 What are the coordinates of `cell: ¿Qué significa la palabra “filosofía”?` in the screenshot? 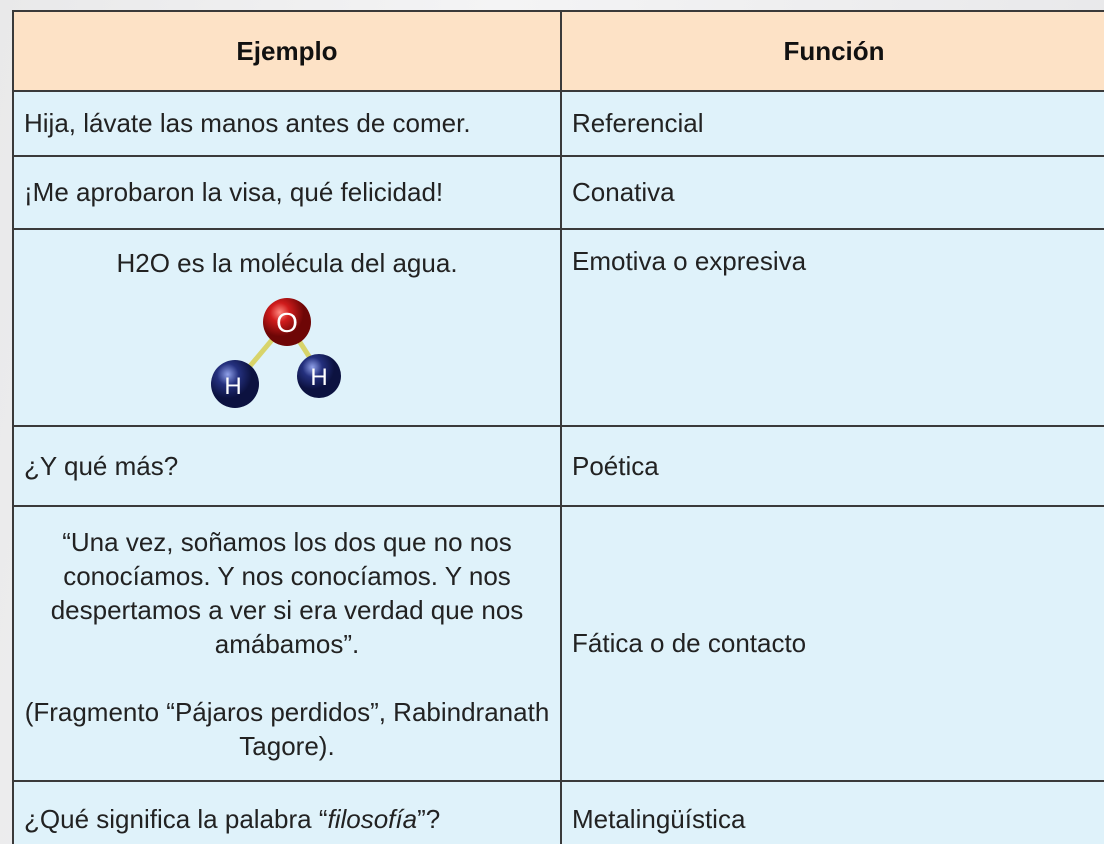 It's located at (287, 812).